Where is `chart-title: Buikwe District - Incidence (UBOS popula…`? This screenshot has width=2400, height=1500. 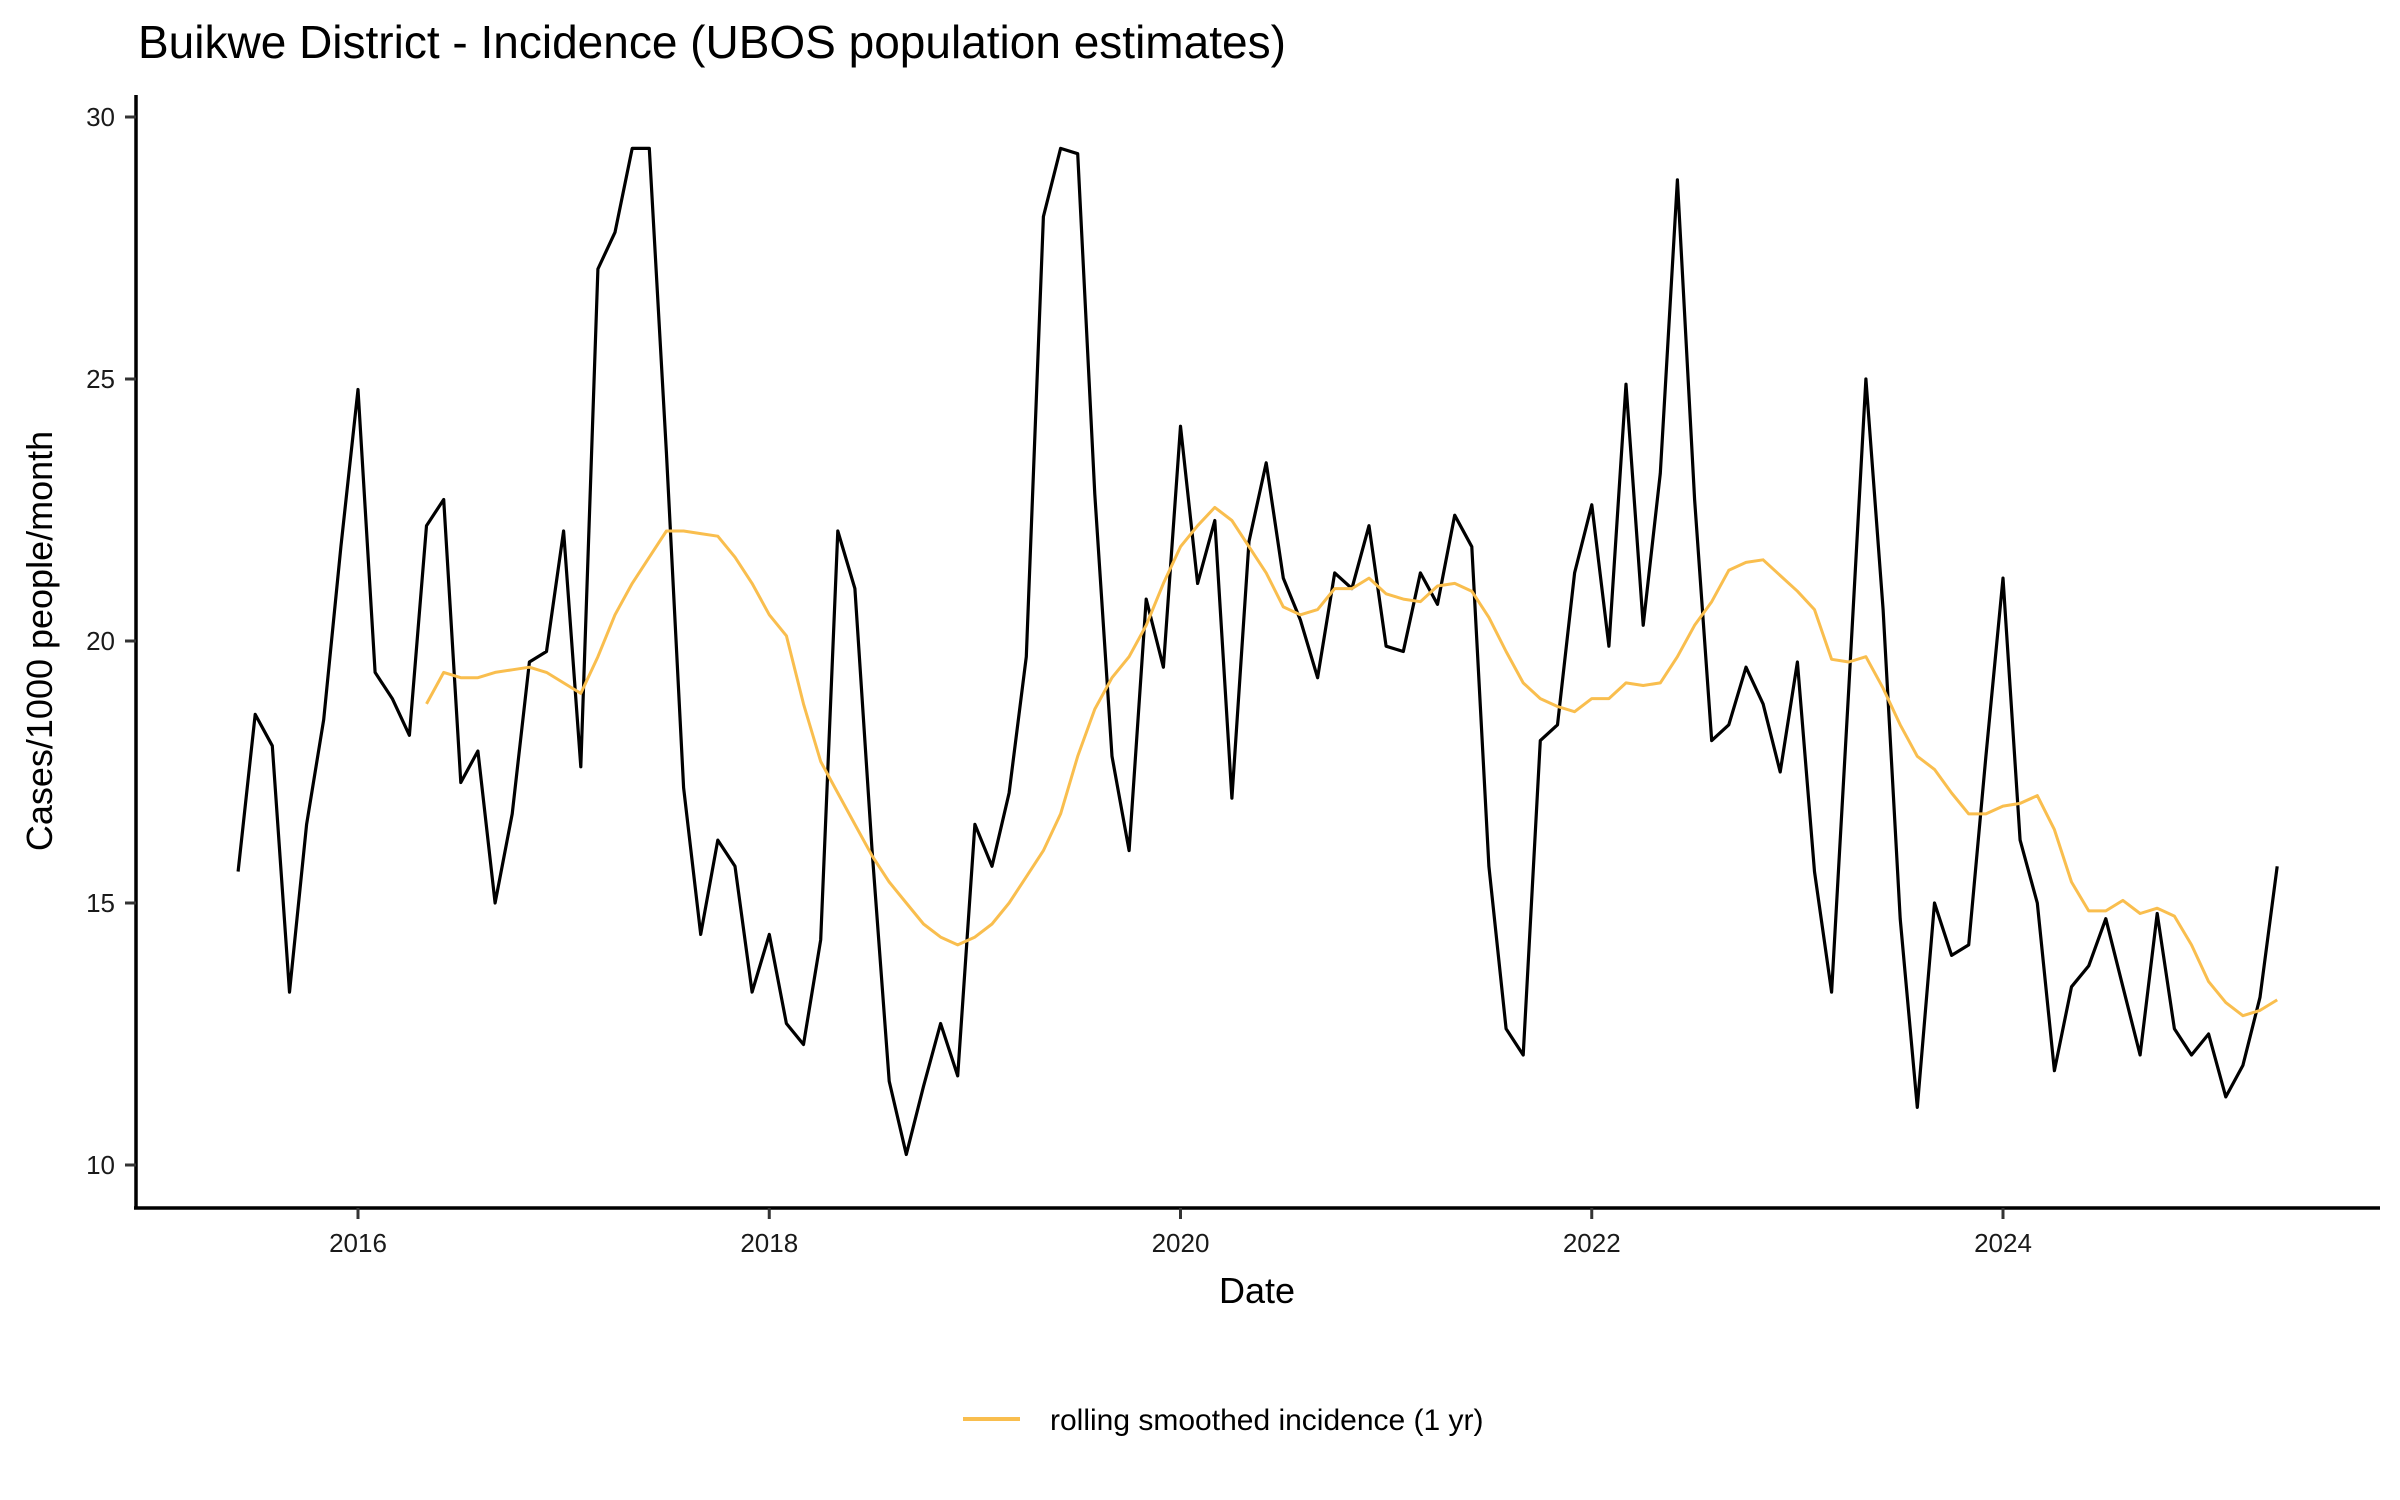
chart-title: Buikwe District - Incidence (UBOS popula… is located at coordinates (712, 42).